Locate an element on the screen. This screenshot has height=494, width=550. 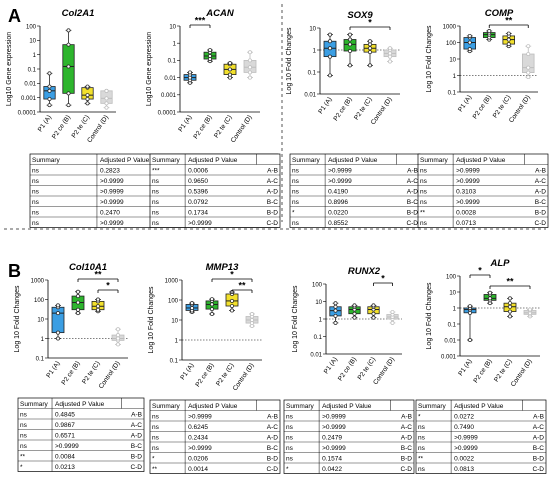
table-header: Adjusted P Value is located at coordinates (347, 406).